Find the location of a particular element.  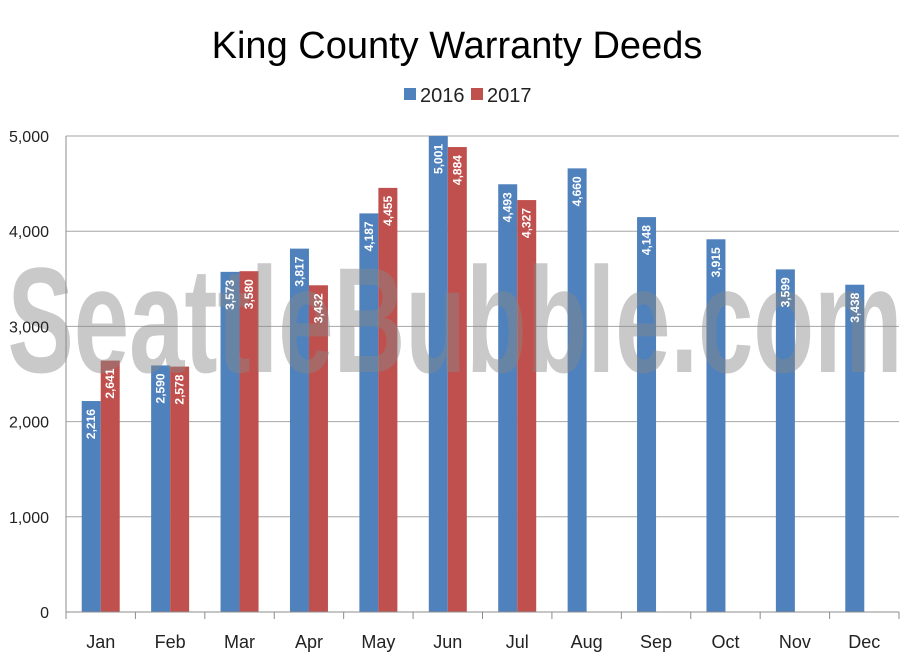

x-tick-label: Feb is located at coordinates (170, 642).